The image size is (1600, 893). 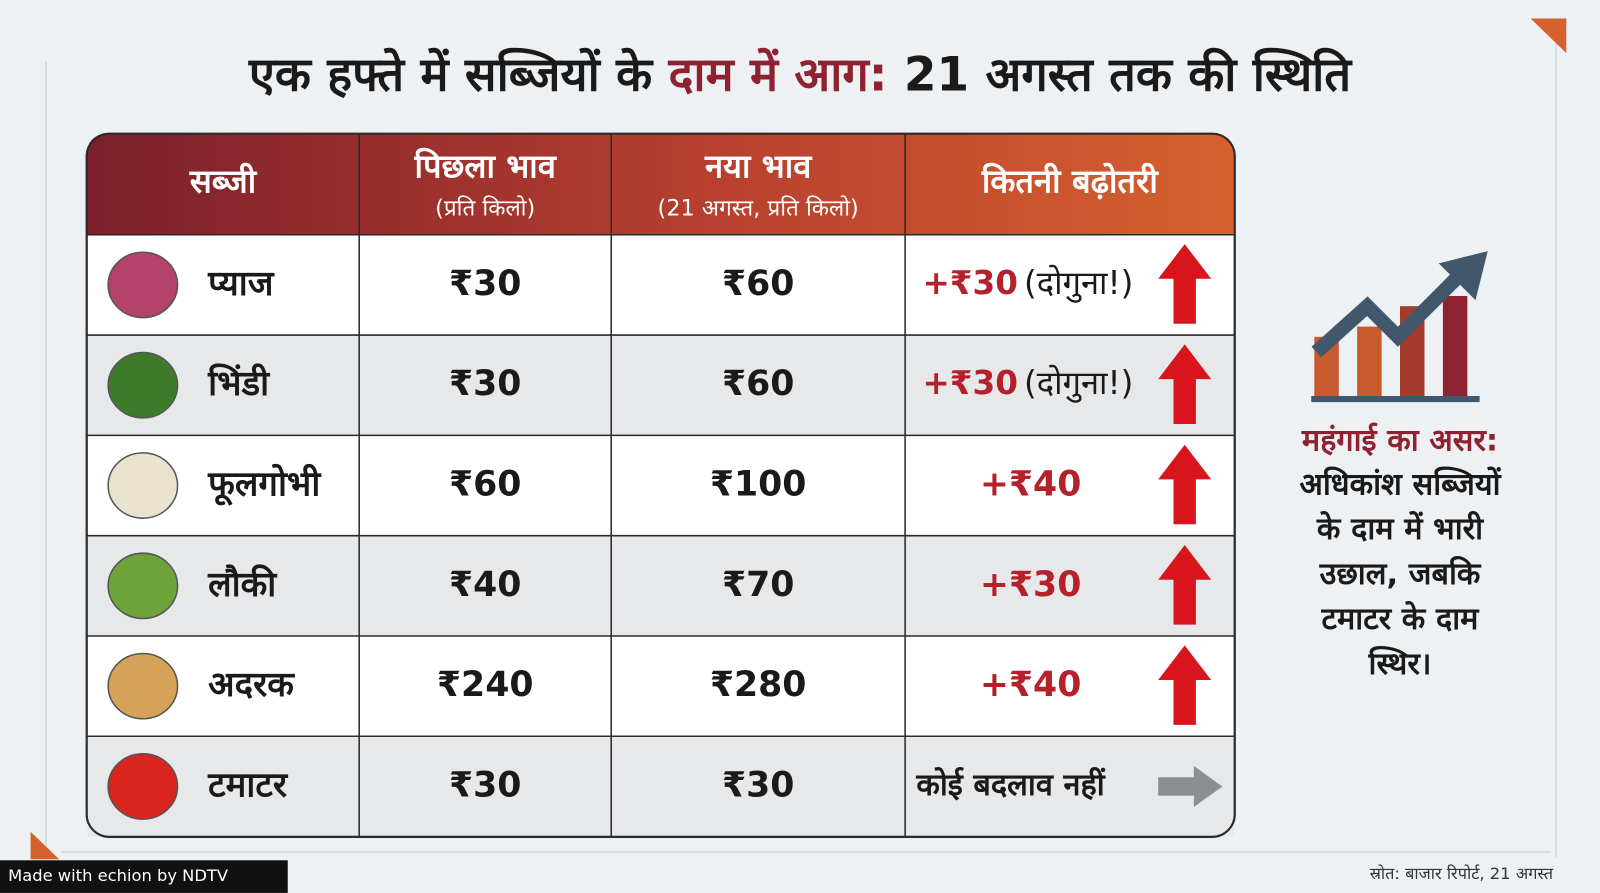 What do you see at coordinates (1400, 484) in the screenshot?
I see `side-line: अधिकांश सब्जियों` at bounding box center [1400, 484].